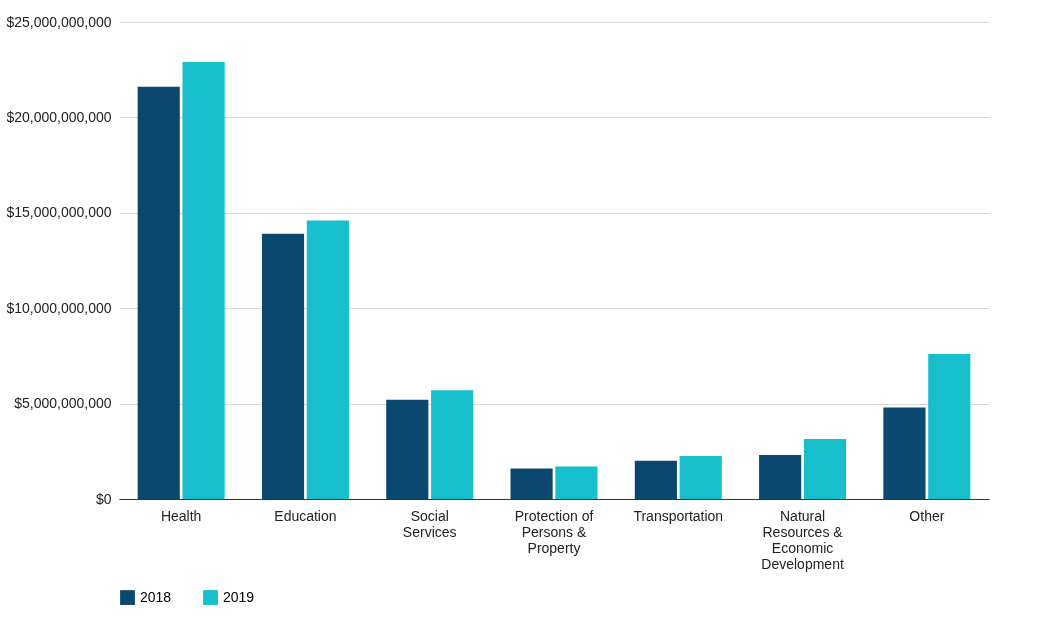  What do you see at coordinates (554, 531) in the screenshot?
I see `x-tick-label: Protection of Persons & Property` at bounding box center [554, 531].